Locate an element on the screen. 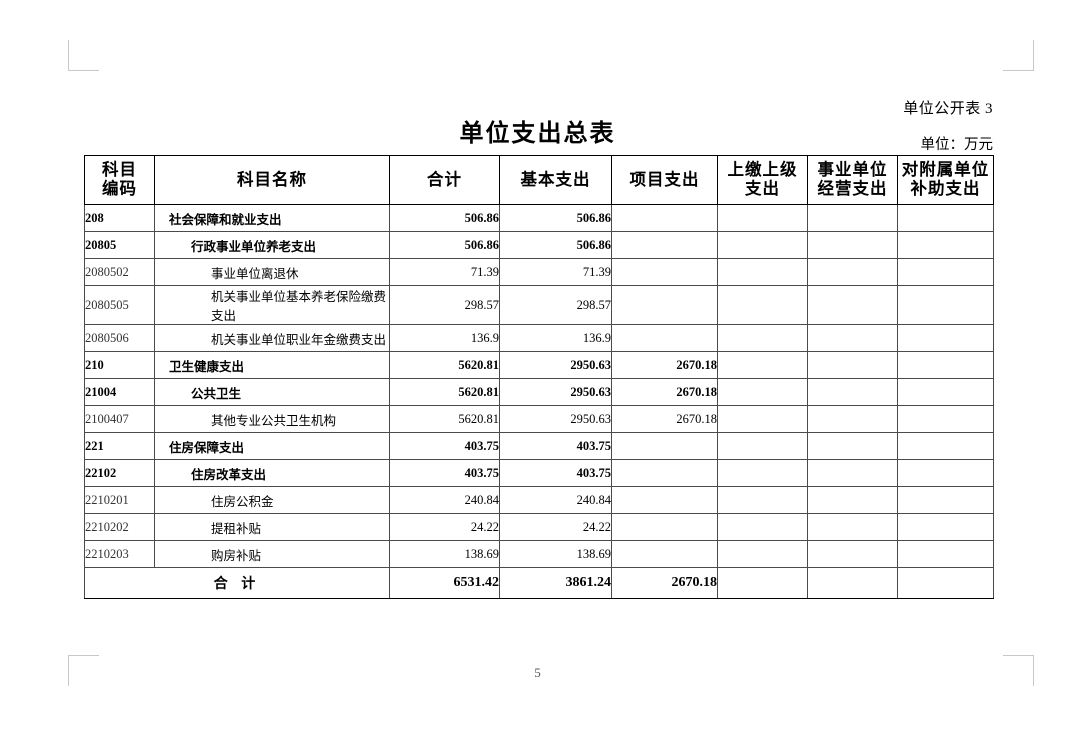 This screenshot has width=1075, height=739. table-row: 2080502 事业单位离退休 71.39 71.39 is located at coordinates (539, 272).